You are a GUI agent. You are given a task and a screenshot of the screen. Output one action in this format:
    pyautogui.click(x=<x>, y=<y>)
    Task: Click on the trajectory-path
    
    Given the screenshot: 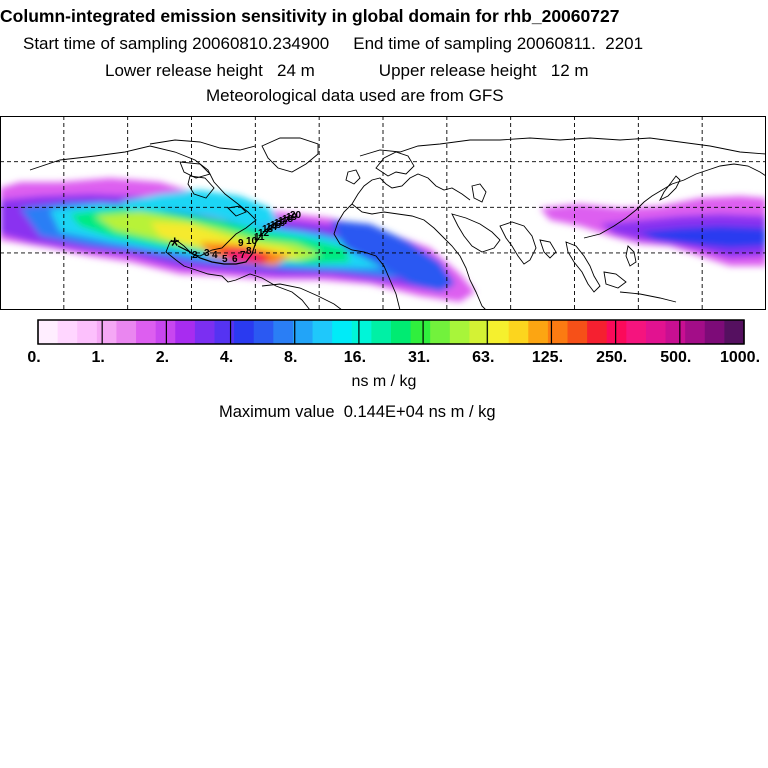 What is the action you would take?
    pyautogui.click(x=234, y=240)
    